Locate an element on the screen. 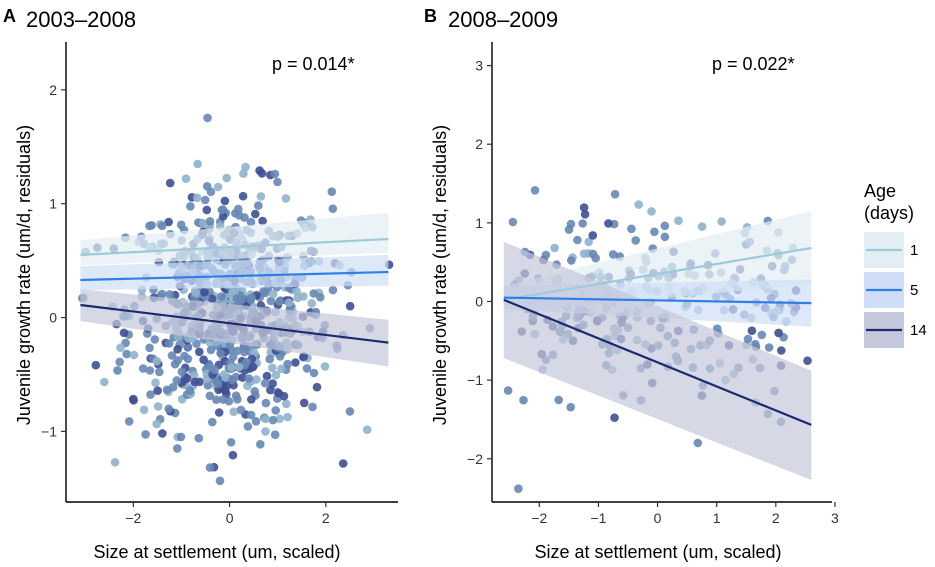 The image size is (935, 567). legend: Age (days) 1 5 14 is located at coordinates (895, 264).